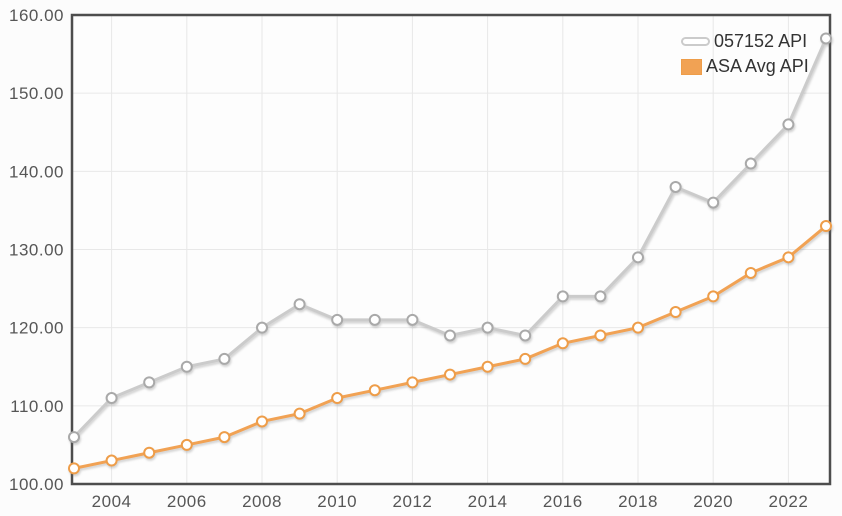  I want to click on data-point-057152-api-2016, so click(562, 296).